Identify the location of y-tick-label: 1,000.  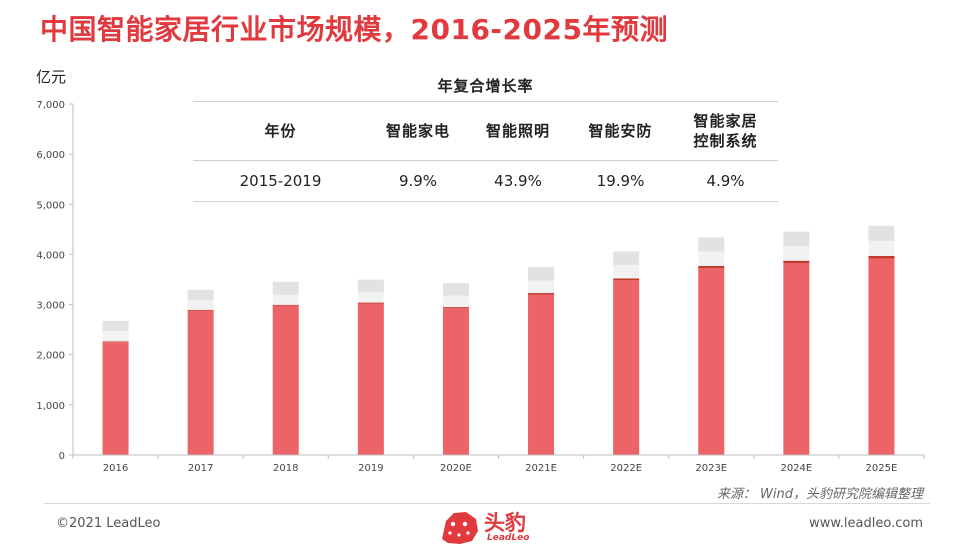
(50, 406).